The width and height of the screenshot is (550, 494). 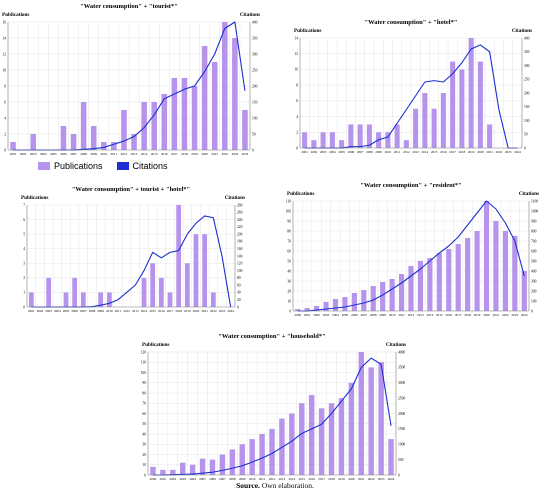 What do you see at coordinates (301, 479) in the screenshot?
I see `x-tick-label: 2015` at bounding box center [301, 479].